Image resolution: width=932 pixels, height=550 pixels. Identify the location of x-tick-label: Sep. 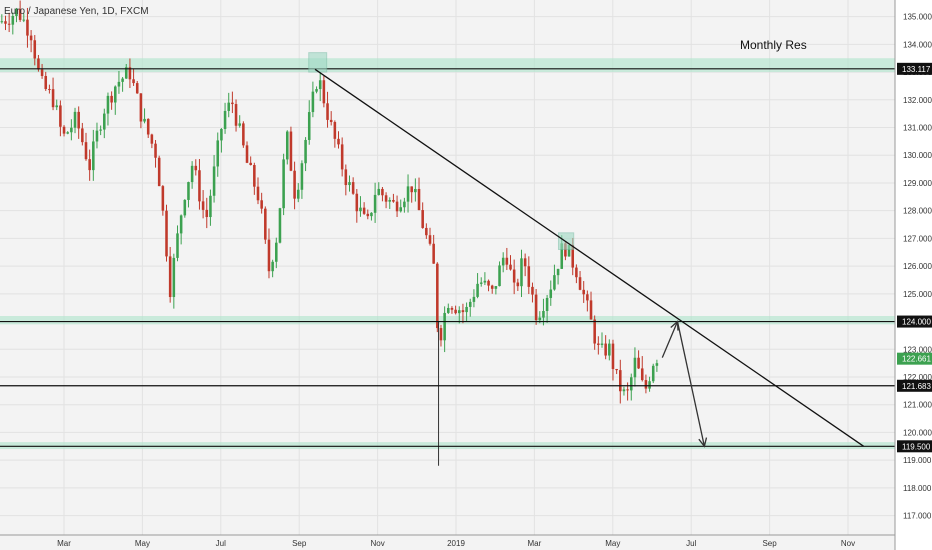
(769, 543).